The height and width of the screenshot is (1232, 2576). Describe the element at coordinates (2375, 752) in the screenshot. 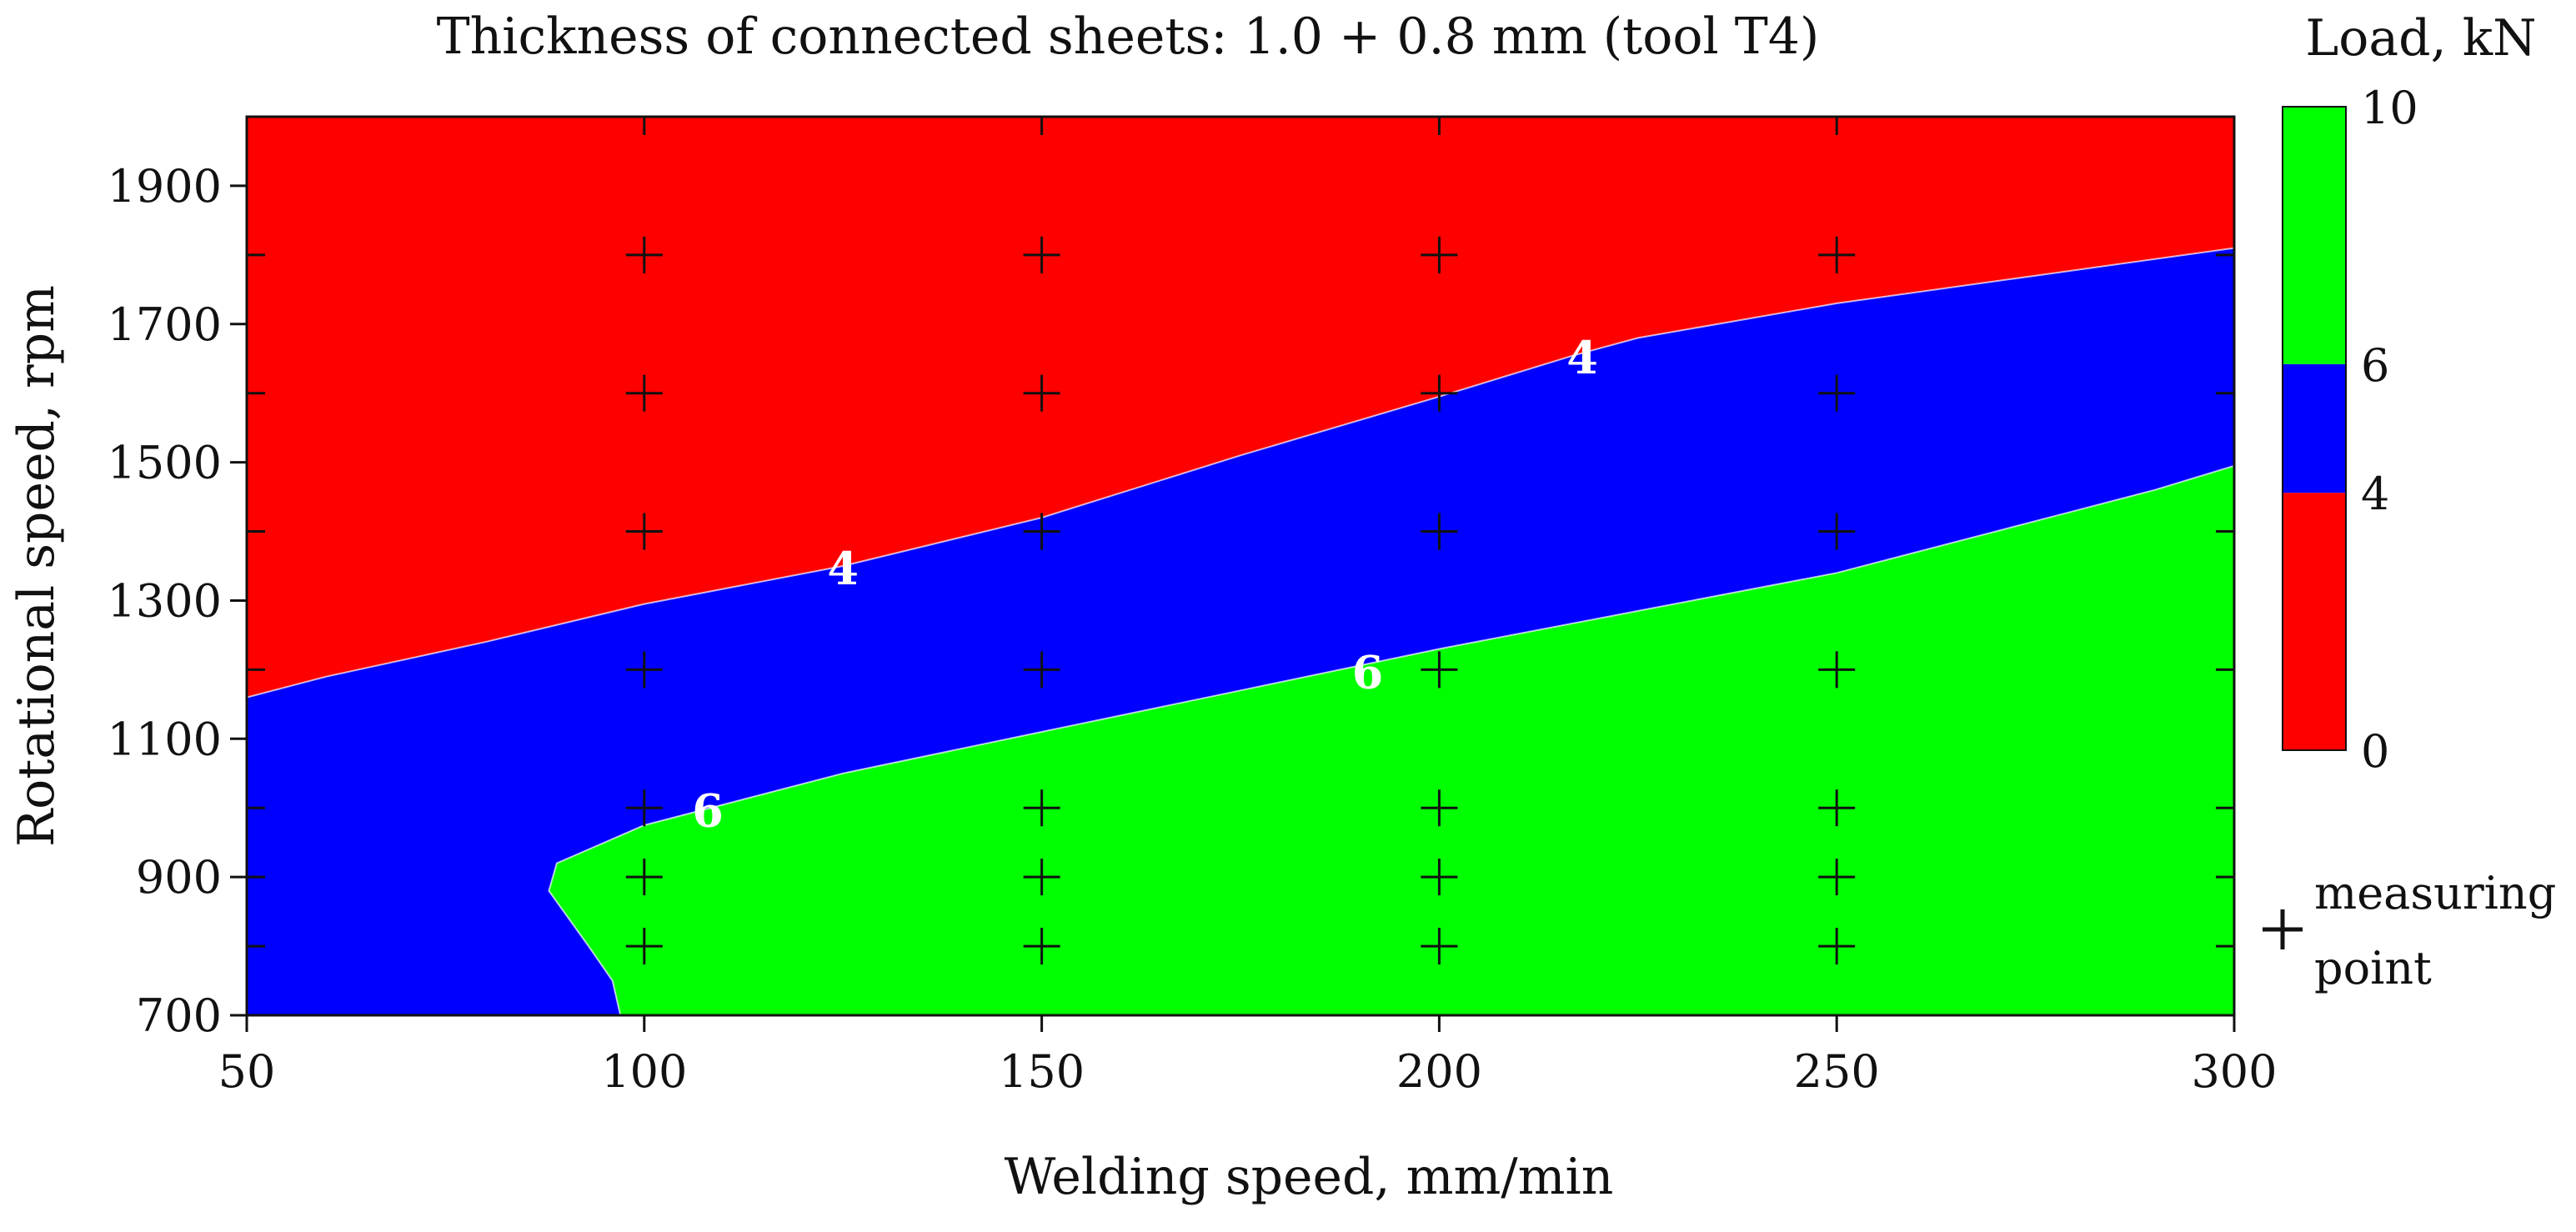

I see `colorbar-tick-label: 0` at that location.